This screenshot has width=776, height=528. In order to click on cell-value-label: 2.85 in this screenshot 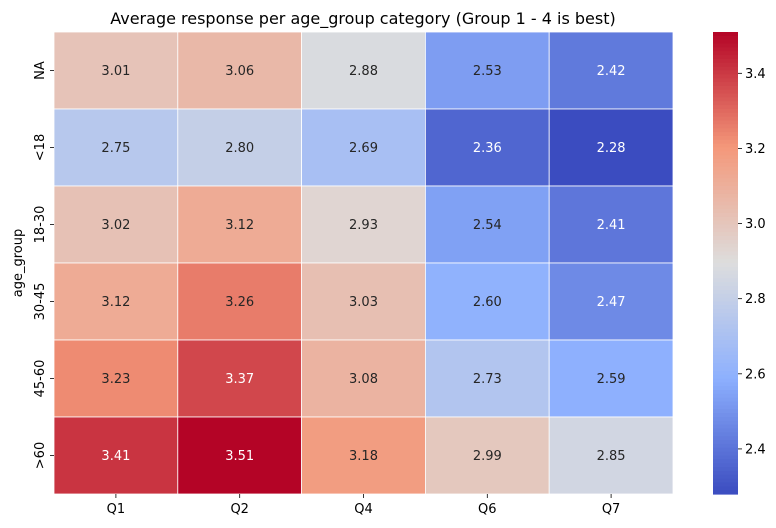, I will do `click(611, 456)`.